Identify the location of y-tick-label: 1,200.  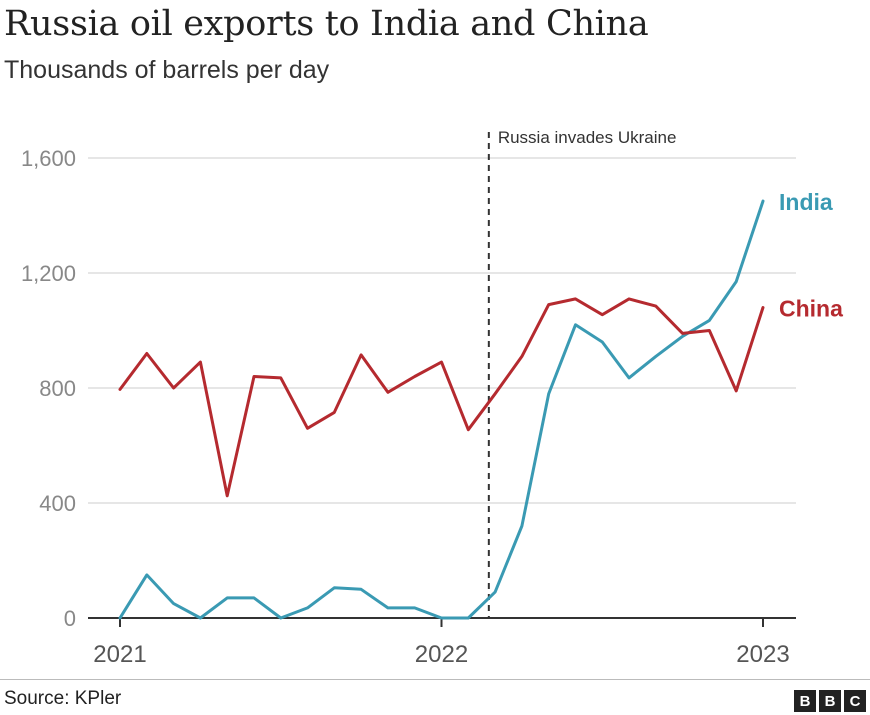
(48, 273).